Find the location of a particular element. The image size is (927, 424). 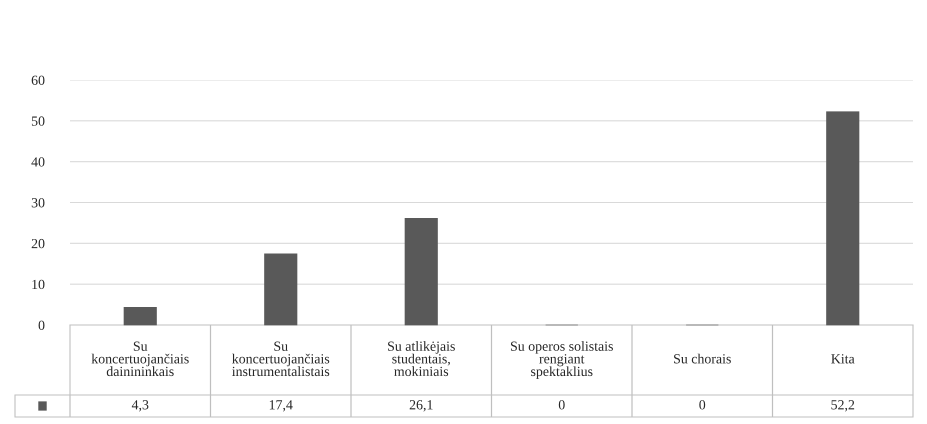

data-label: 52,2 is located at coordinates (842, 406).